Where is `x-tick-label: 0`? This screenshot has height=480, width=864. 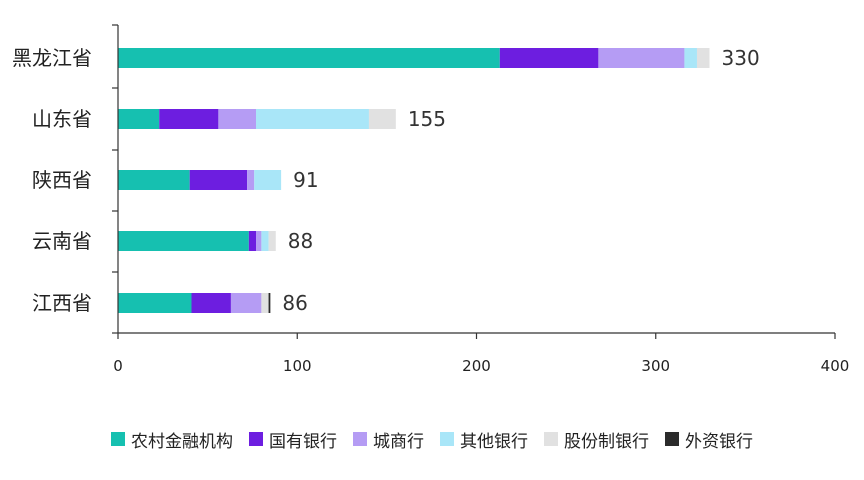 x-tick-label: 0 is located at coordinates (118, 366).